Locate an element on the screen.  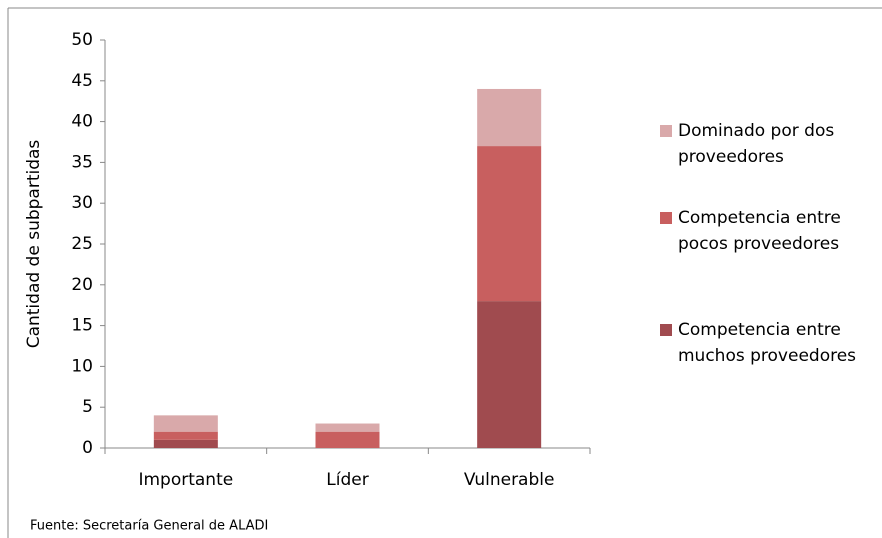
y-tick-label: 20 is located at coordinates (82, 285).